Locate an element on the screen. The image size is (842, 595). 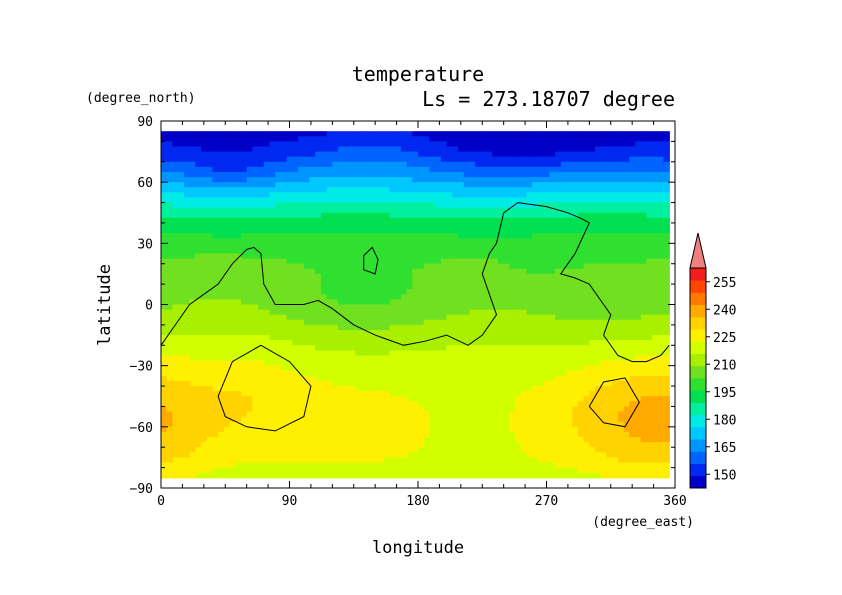
x-axis-unit: (degree_east) is located at coordinates (643, 522).